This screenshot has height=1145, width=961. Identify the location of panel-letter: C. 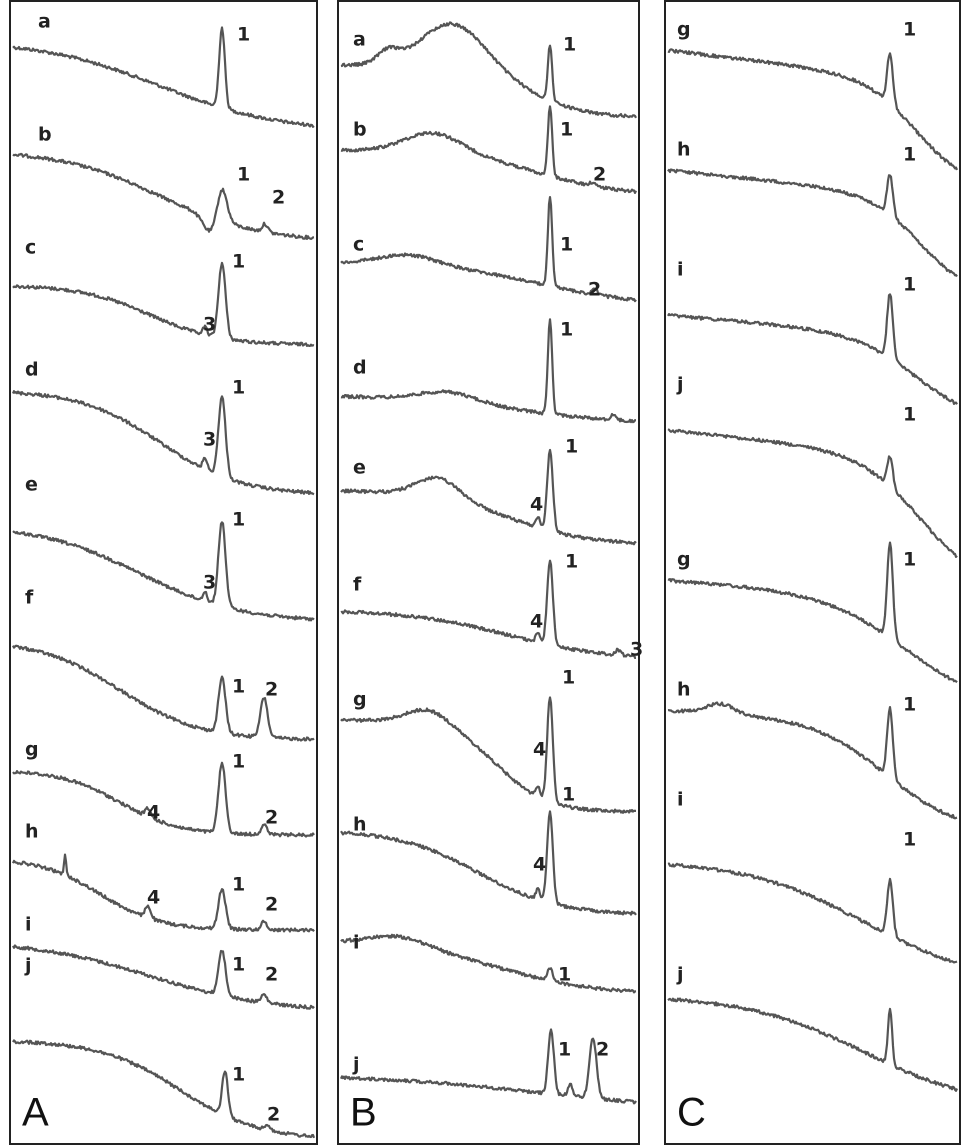
(691, 1113).